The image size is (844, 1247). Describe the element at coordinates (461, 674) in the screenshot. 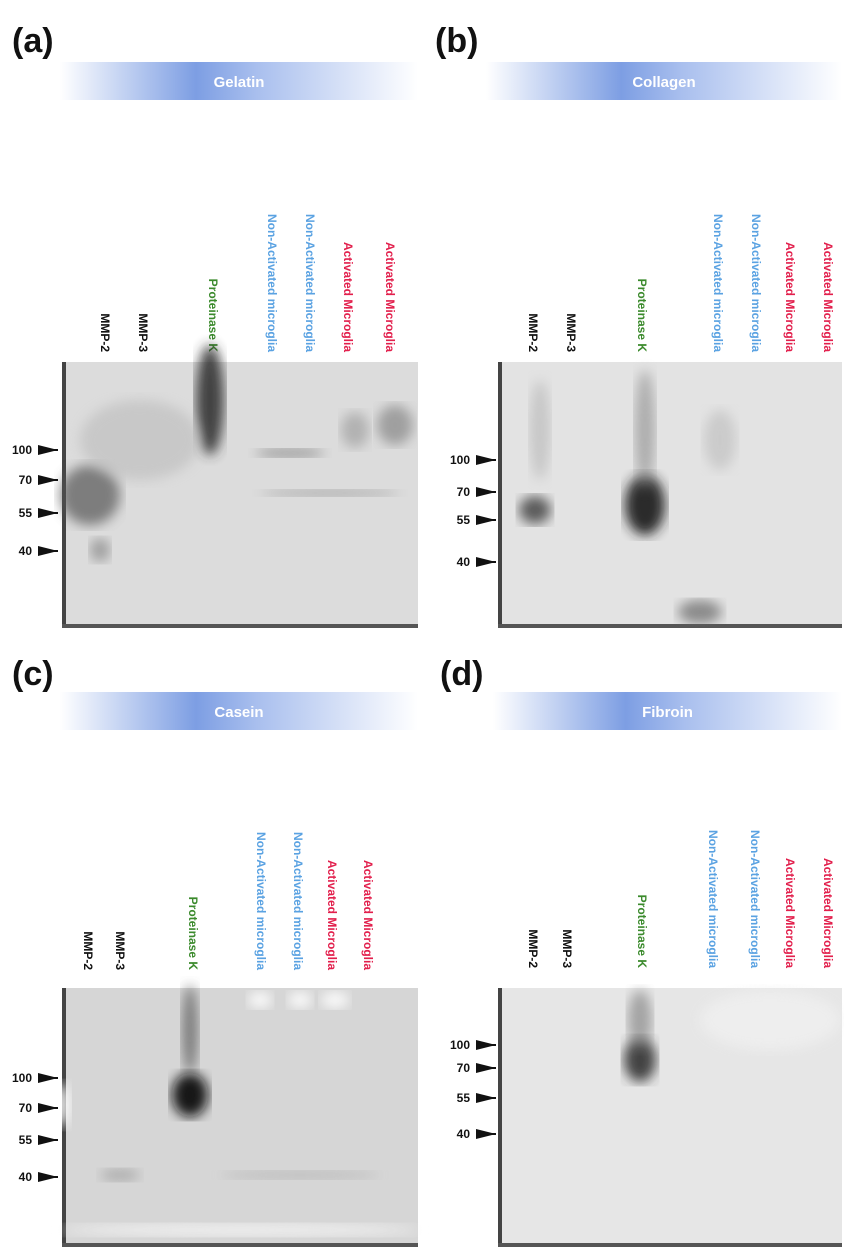

I see `panel-label: (d)` at that location.